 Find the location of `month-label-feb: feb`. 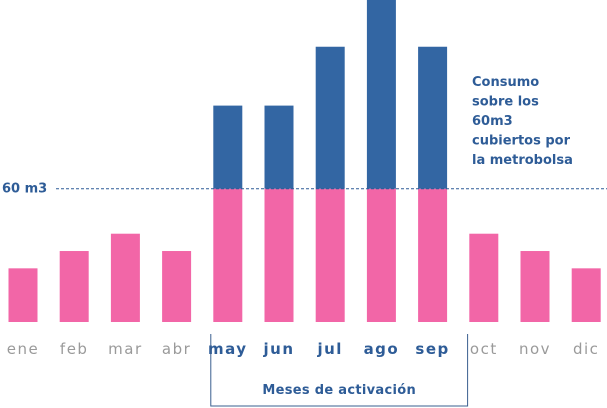

month-label-feb: feb is located at coordinates (74, 349).